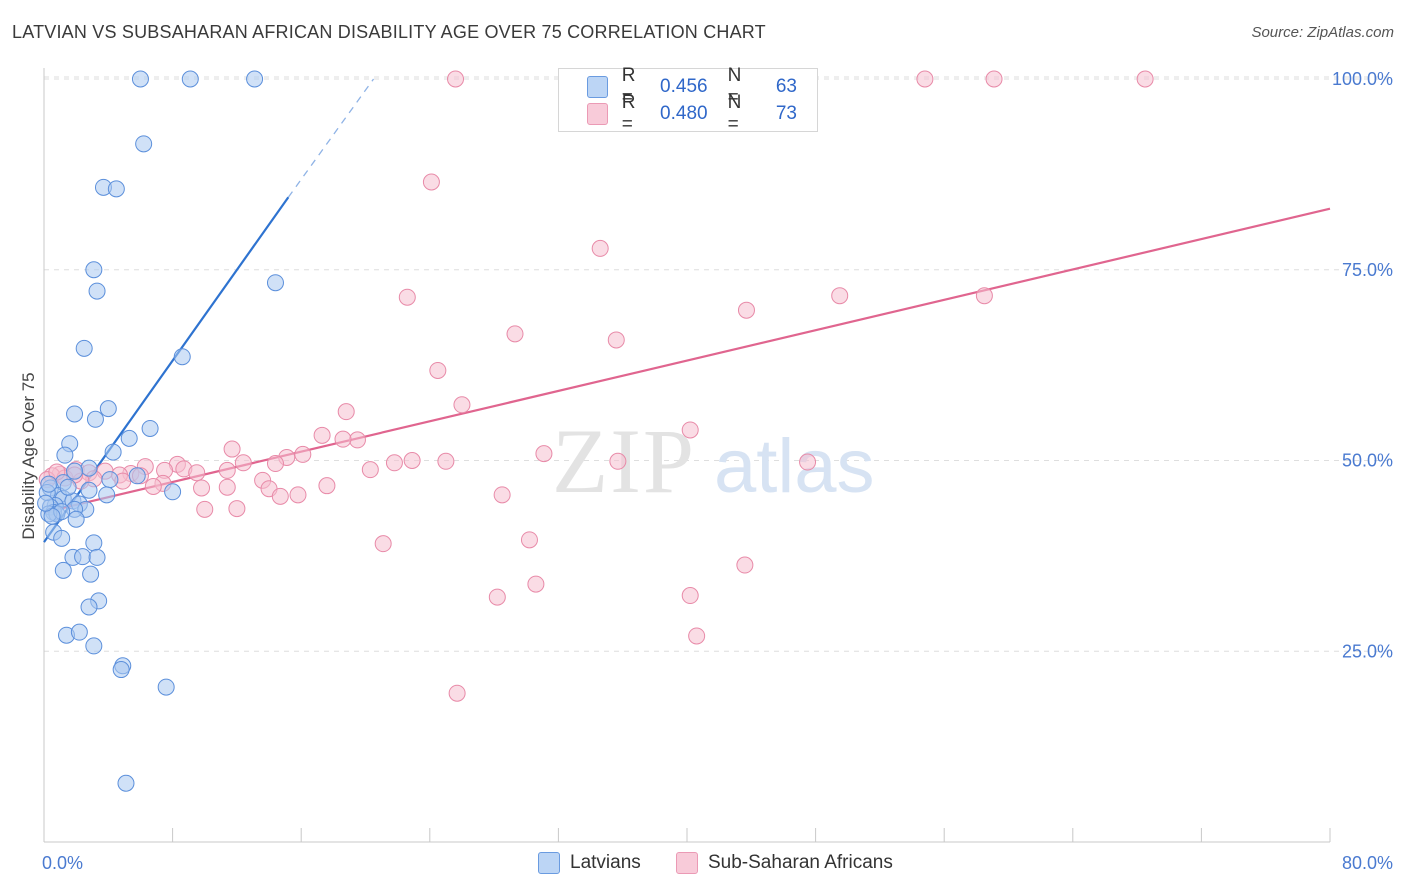  I want to click on r-value: 0.456, so click(684, 86).